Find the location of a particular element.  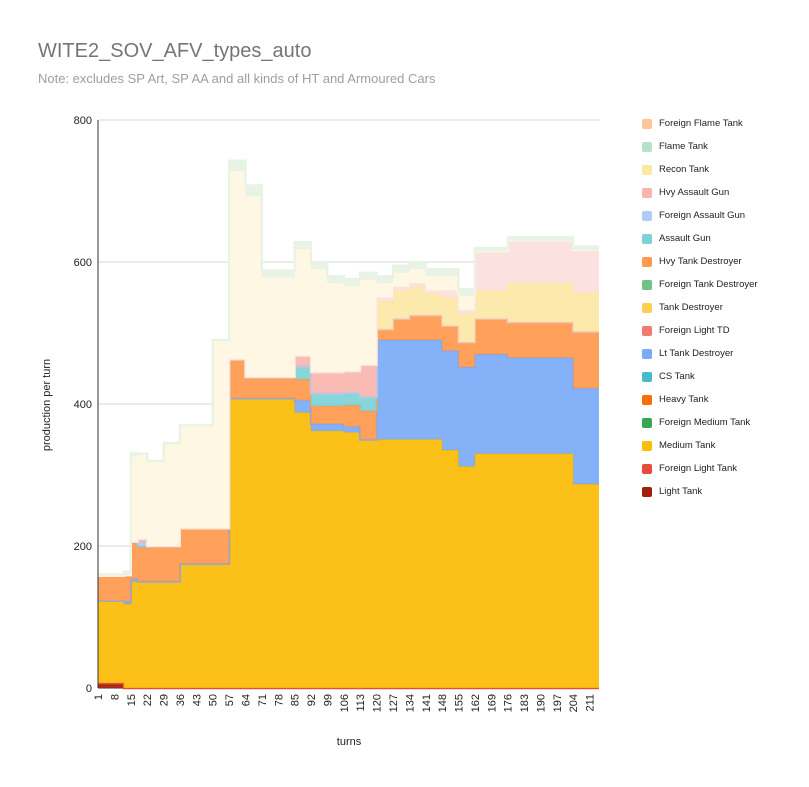

legend-label: Heavy Tank is located at coordinates (684, 399).